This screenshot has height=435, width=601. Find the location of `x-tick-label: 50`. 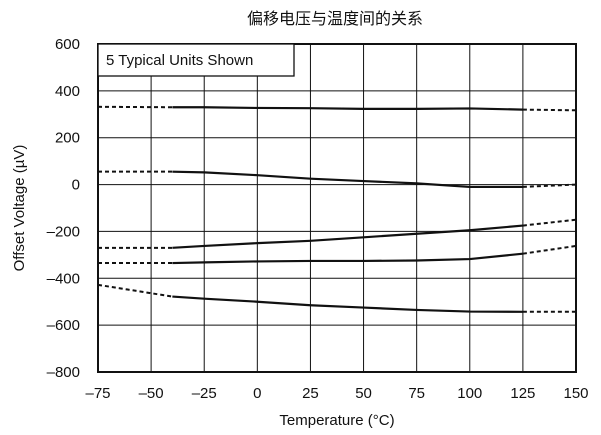

x-tick-label: 50 is located at coordinates (363, 393).